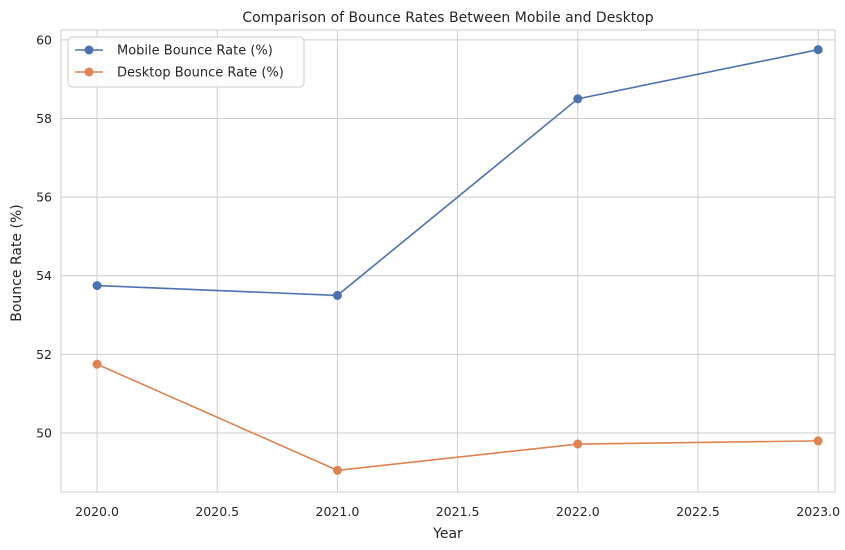  Describe the element at coordinates (818, 511) in the screenshot. I see `x-tick-label: 2023.0` at that location.